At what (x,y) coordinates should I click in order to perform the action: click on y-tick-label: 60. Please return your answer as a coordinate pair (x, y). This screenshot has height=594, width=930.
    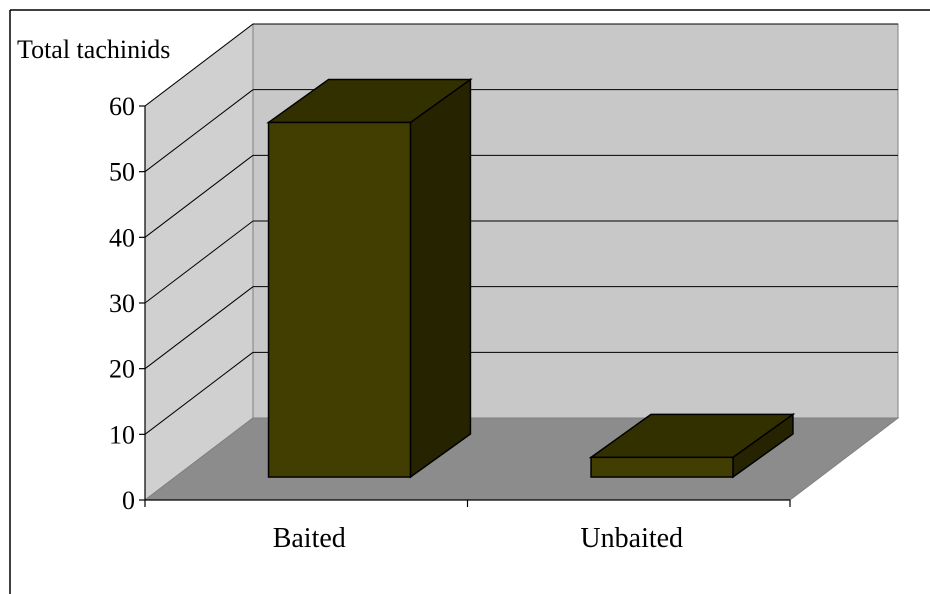
    Looking at the image, I should click on (122, 106).